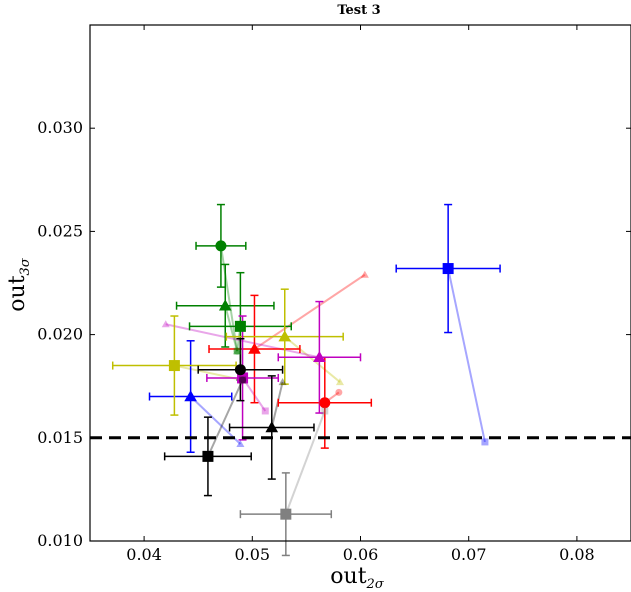 The width and height of the screenshot is (631, 592). What do you see at coordinates (469, 554) in the screenshot?
I see `x-tick-label: 0.07` at bounding box center [469, 554].